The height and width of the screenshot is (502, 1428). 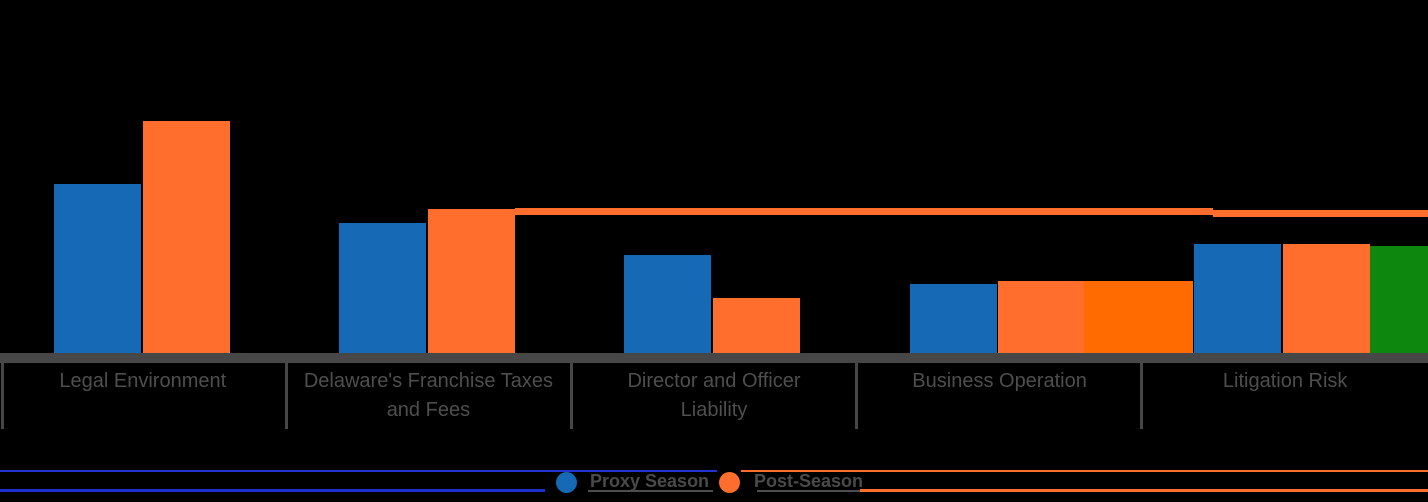 What do you see at coordinates (186, 237) in the screenshot?
I see `bar-post-season-legal-environment` at bounding box center [186, 237].